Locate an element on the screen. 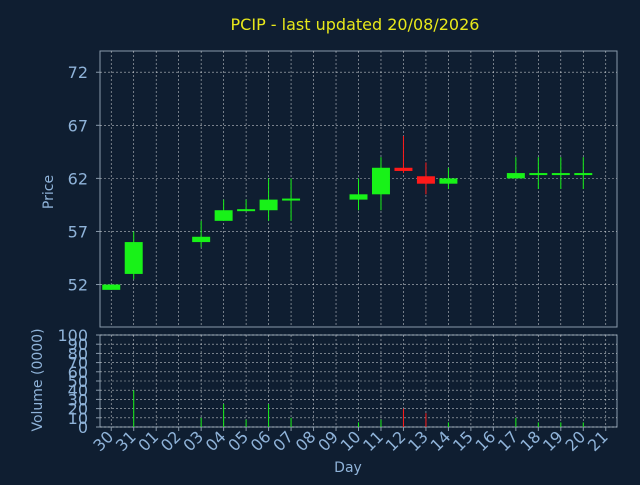  price-tick-label: 57 is located at coordinates (78, 231).